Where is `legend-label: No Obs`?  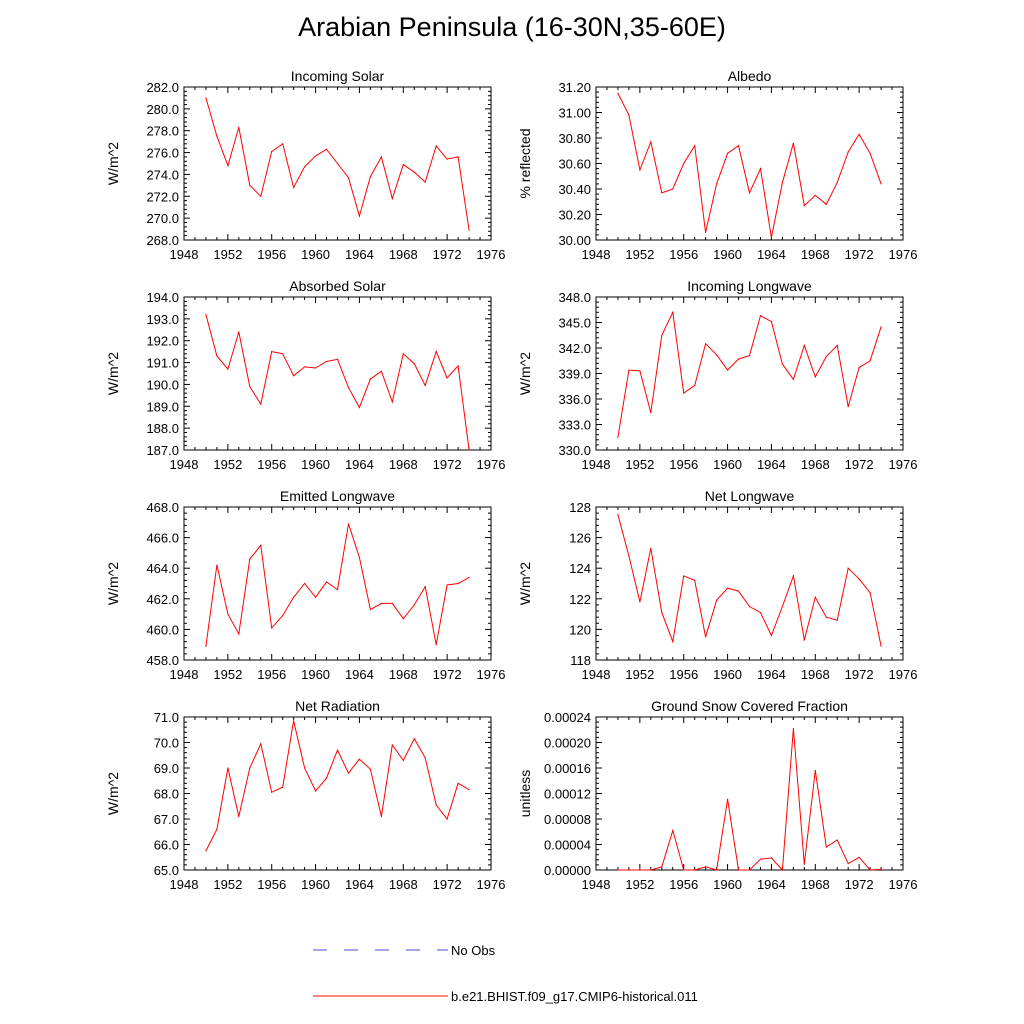 legend-label: No Obs is located at coordinates (473, 950).